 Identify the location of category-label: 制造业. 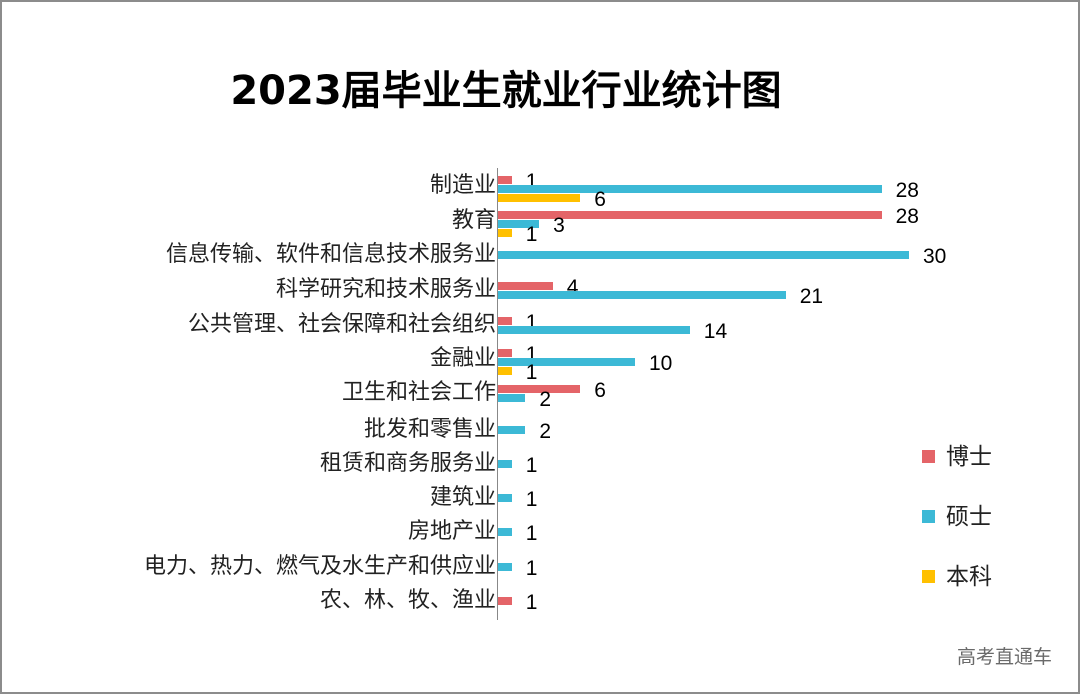
(462, 185).